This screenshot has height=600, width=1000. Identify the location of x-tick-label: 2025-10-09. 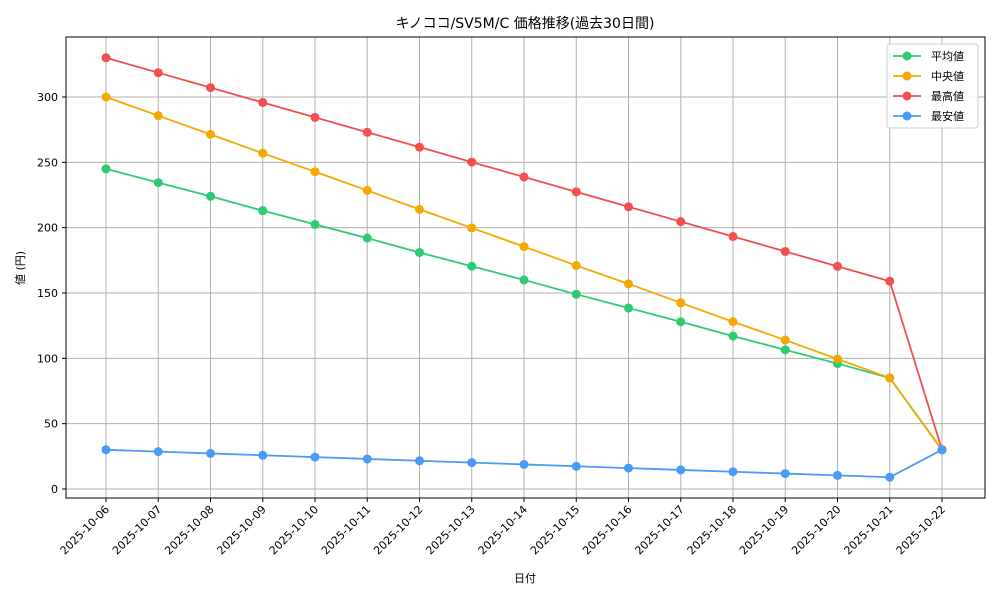
(241, 530).